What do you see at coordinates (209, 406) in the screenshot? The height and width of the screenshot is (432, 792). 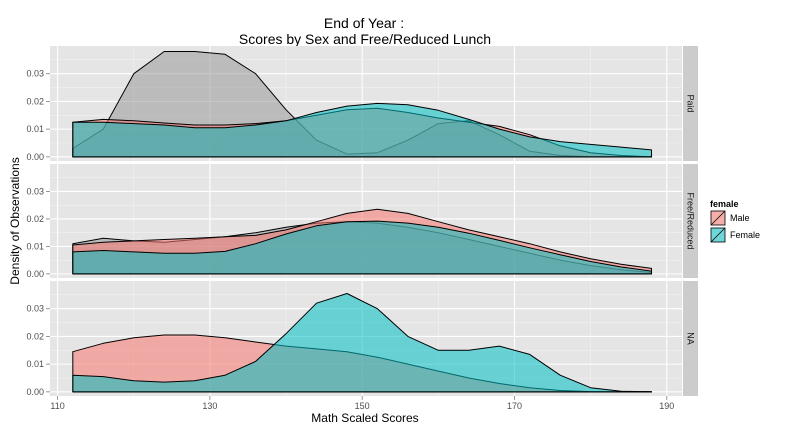 I see `x-tick-label: 130` at bounding box center [209, 406].